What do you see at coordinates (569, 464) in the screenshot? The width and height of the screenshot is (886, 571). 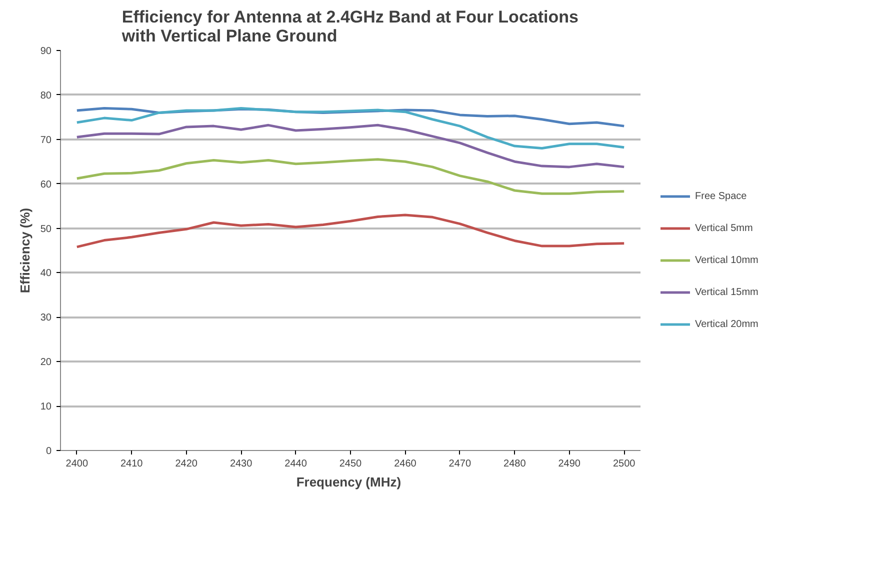 I see `x-tick-label: 2490` at bounding box center [569, 464].